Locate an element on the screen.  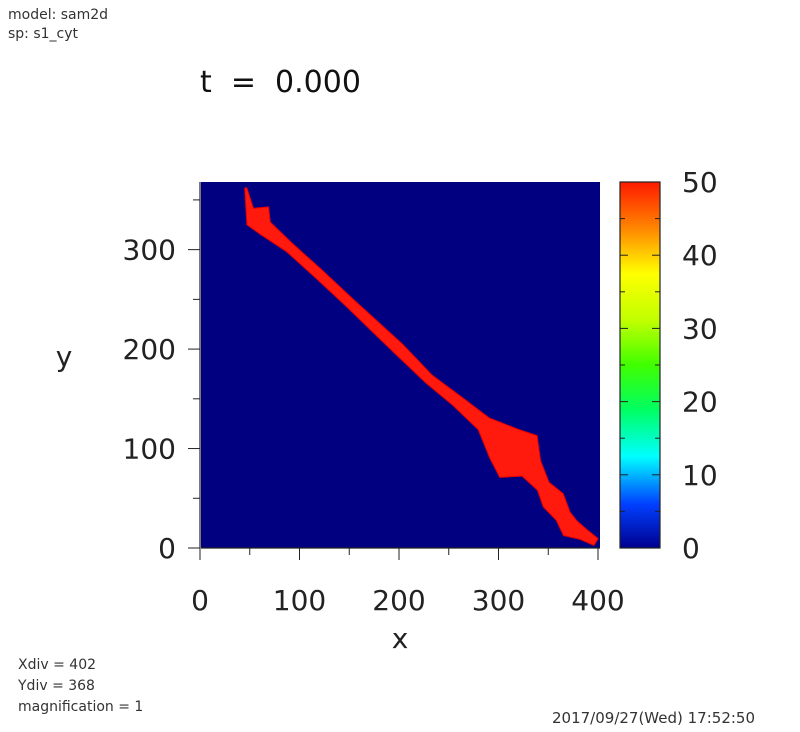
colorbar-tick-label: 50 is located at coordinates (700, 182).